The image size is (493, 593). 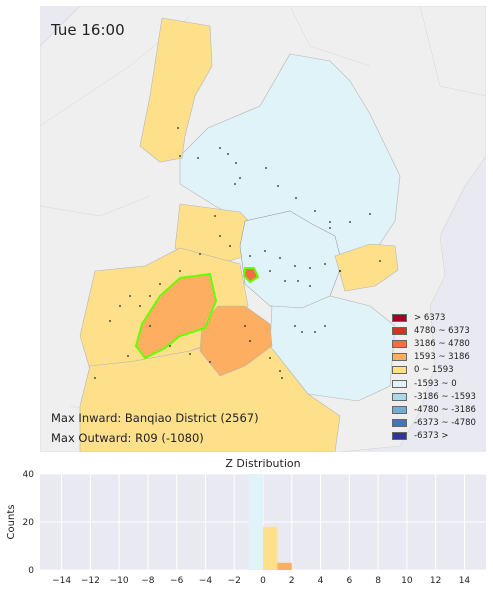 What do you see at coordinates (88, 30) in the screenshot?
I see `time-label: Tue 16:00` at bounding box center [88, 30].